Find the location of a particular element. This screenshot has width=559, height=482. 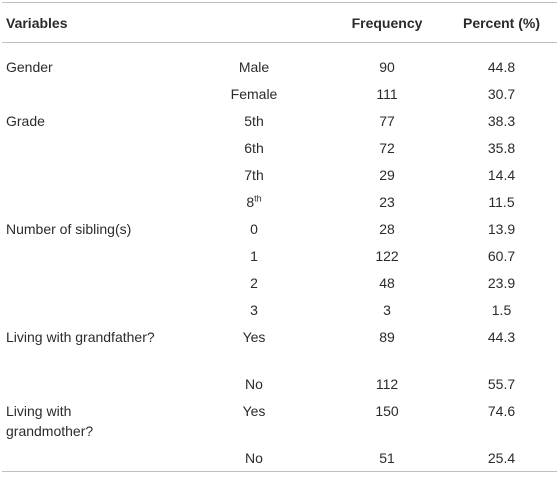

table-row: 1 122 60.7 is located at coordinates (279, 255).